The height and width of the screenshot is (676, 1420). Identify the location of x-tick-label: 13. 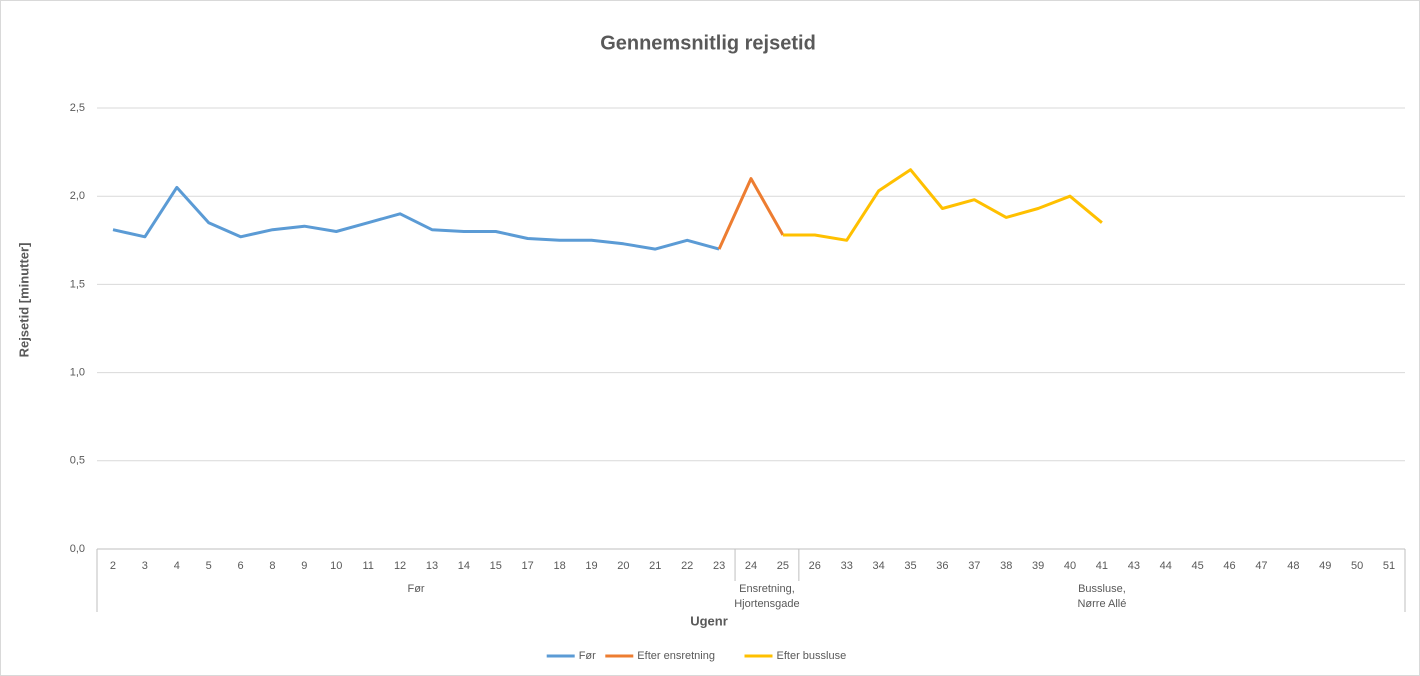
(432, 566).